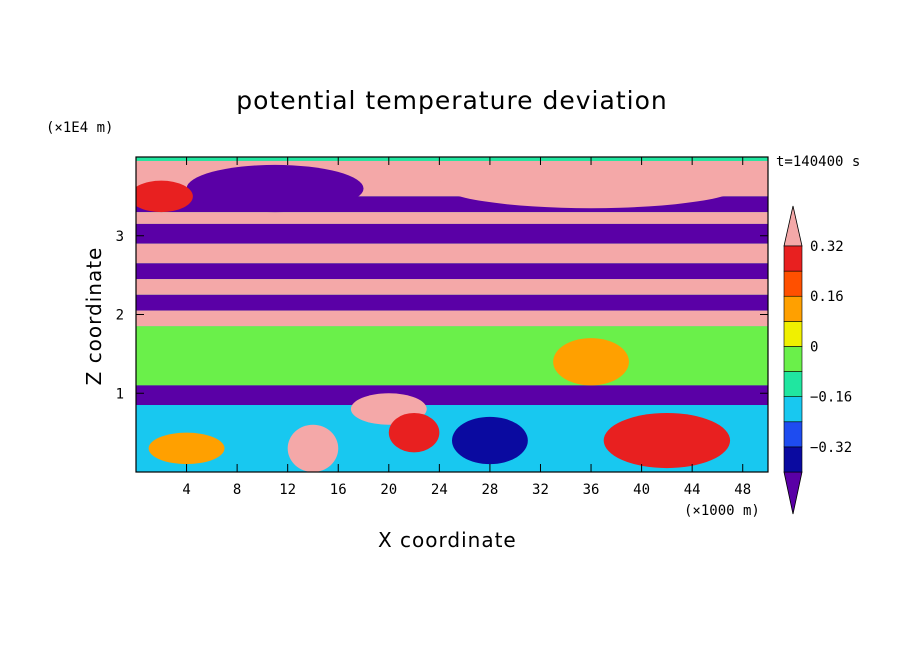  What do you see at coordinates (237, 490) in the screenshot?
I see `x-tick-label-1: 8` at bounding box center [237, 490].